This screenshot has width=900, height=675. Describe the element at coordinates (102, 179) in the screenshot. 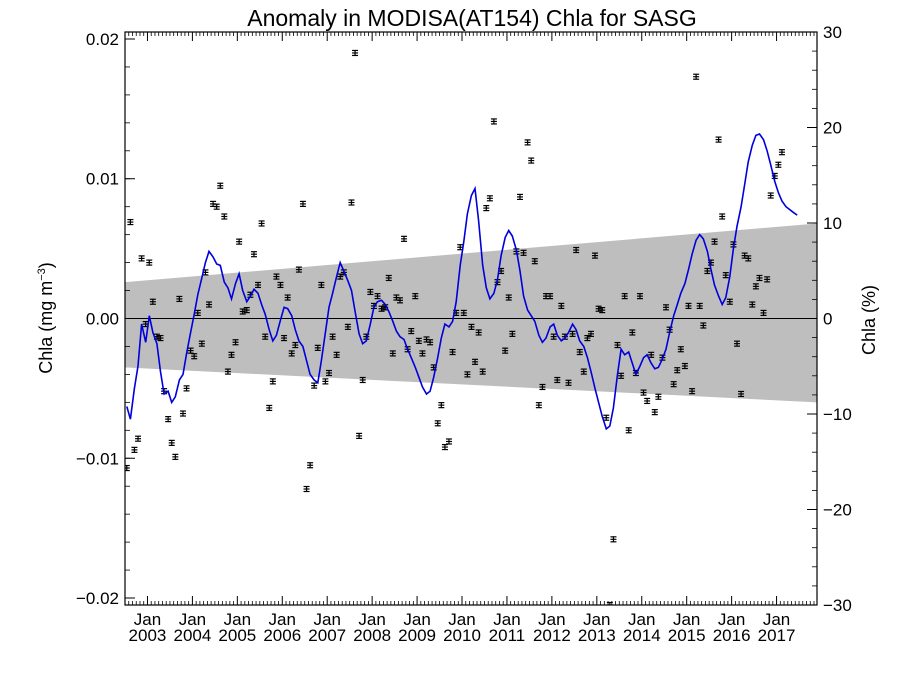

I see `y-left-tick-label: 0.01` at that location.